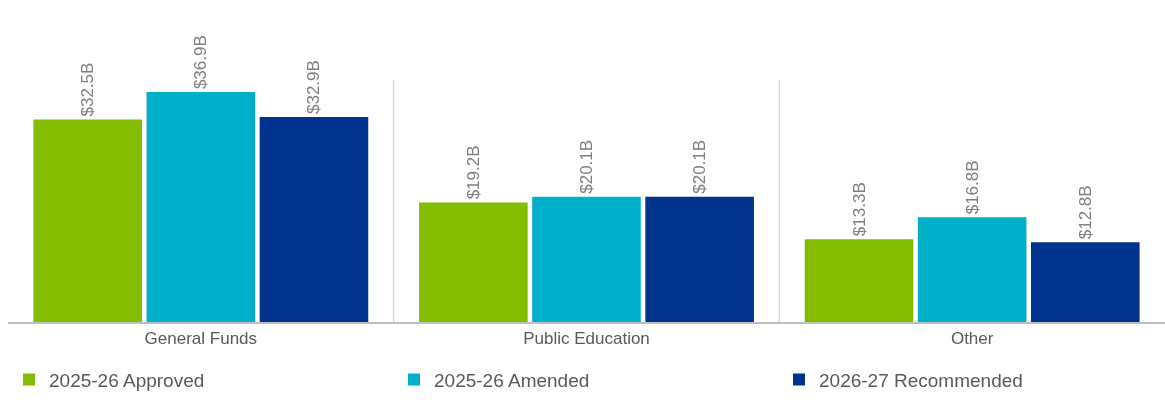  What do you see at coordinates (201, 338) in the screenshot?
I see `x-tick-label: General Funds` at bounding box center [201, 338].